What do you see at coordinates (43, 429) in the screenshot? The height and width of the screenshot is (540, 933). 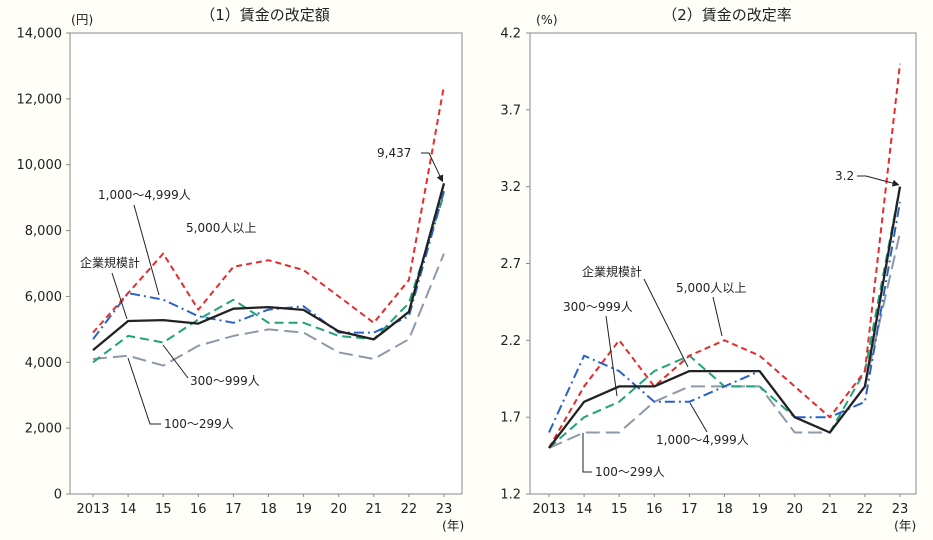 I see `chart-1-ytick-label: 2,000` at bounding box center [43, 429].